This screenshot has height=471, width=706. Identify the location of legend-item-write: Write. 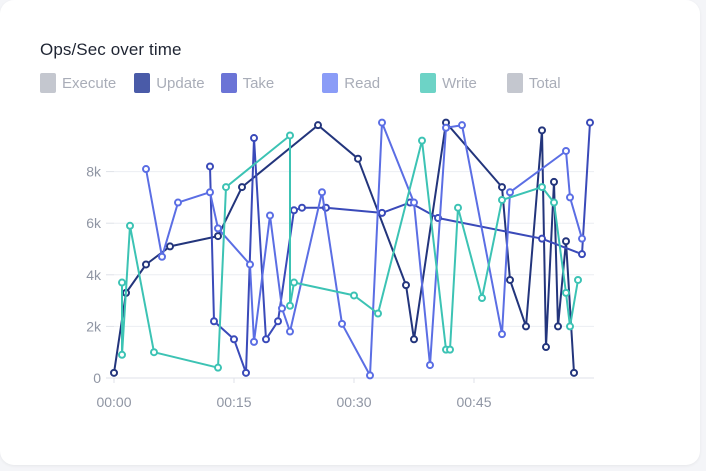
(448, 83).